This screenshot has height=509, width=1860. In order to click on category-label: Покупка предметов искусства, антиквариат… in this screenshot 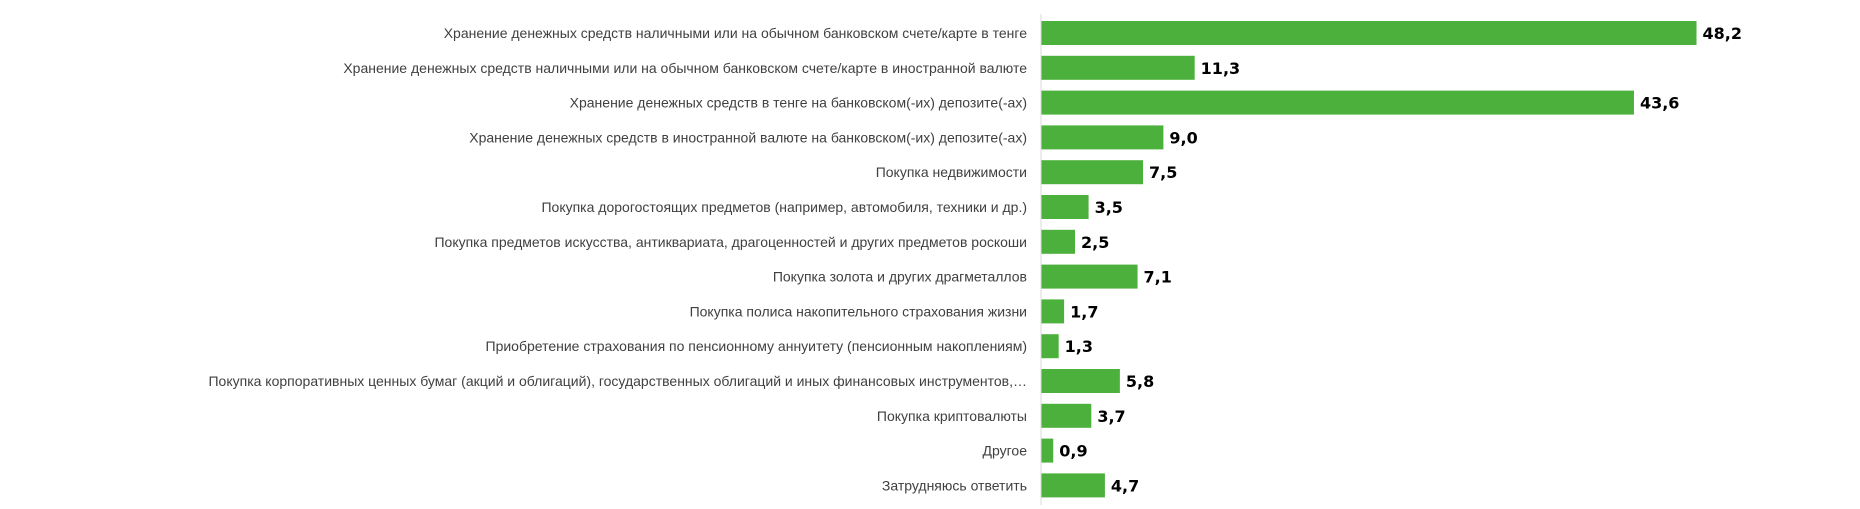, I will do `click(730, 242)`.